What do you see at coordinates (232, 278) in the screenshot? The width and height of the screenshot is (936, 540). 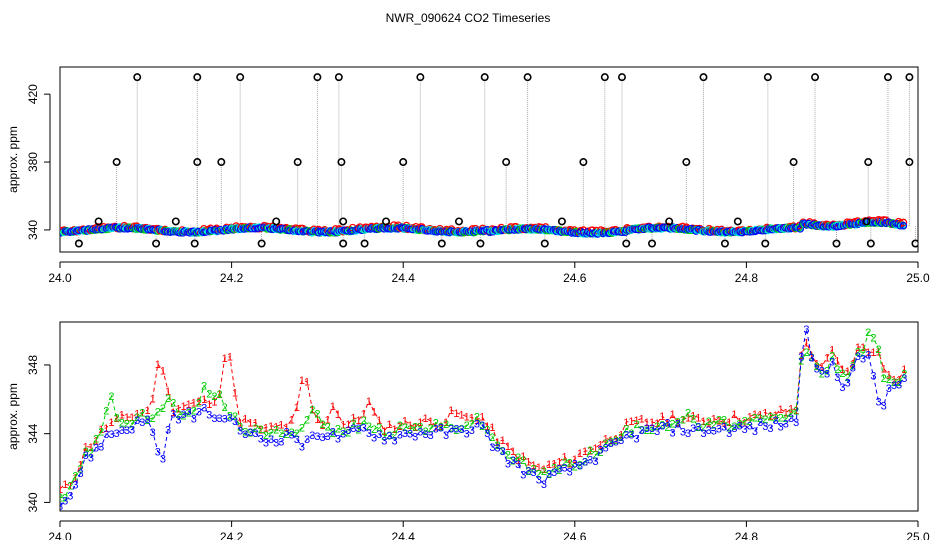 I see `x-tick-label: 24.2` at bounding box center [232, 278].